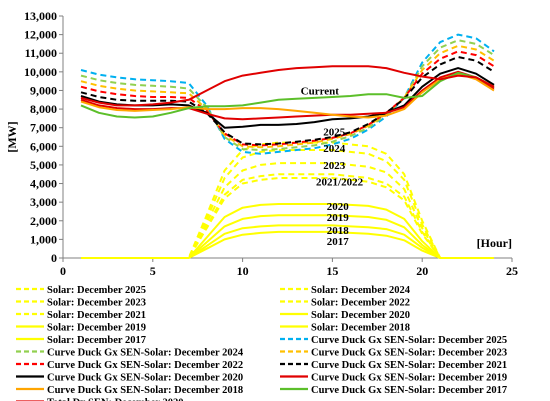 Image resolution: width=550 pixels, height=401 pixels. What do you see at coordinates (43, 165) in the screenshot?
I see `y-tick-label: 5,000` at bounding box center [43, 165].